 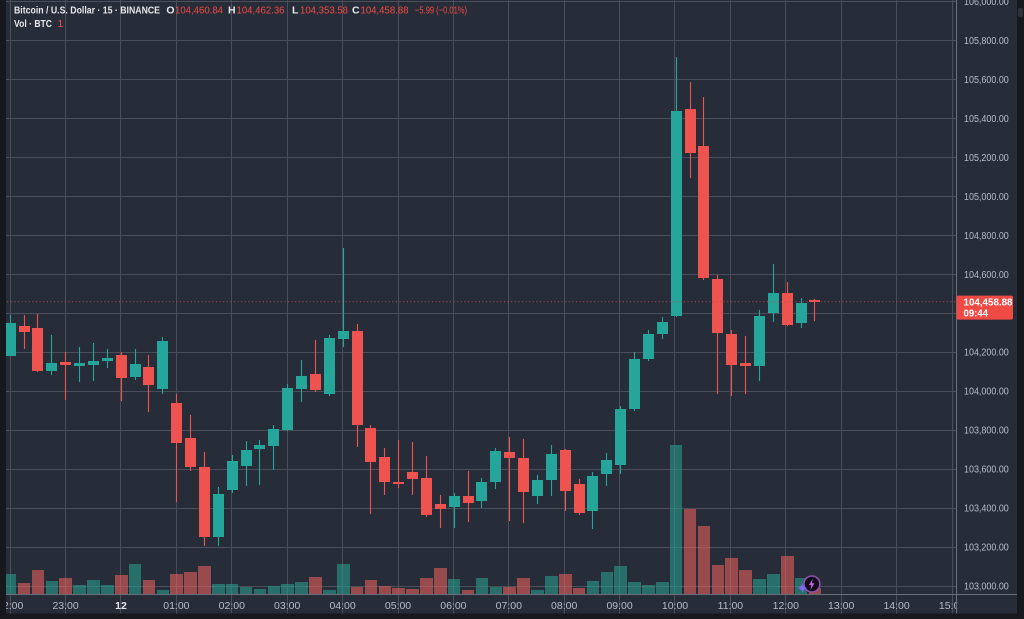 I want to click on svg-text: 103,200.00, so click(x=986, y=548).